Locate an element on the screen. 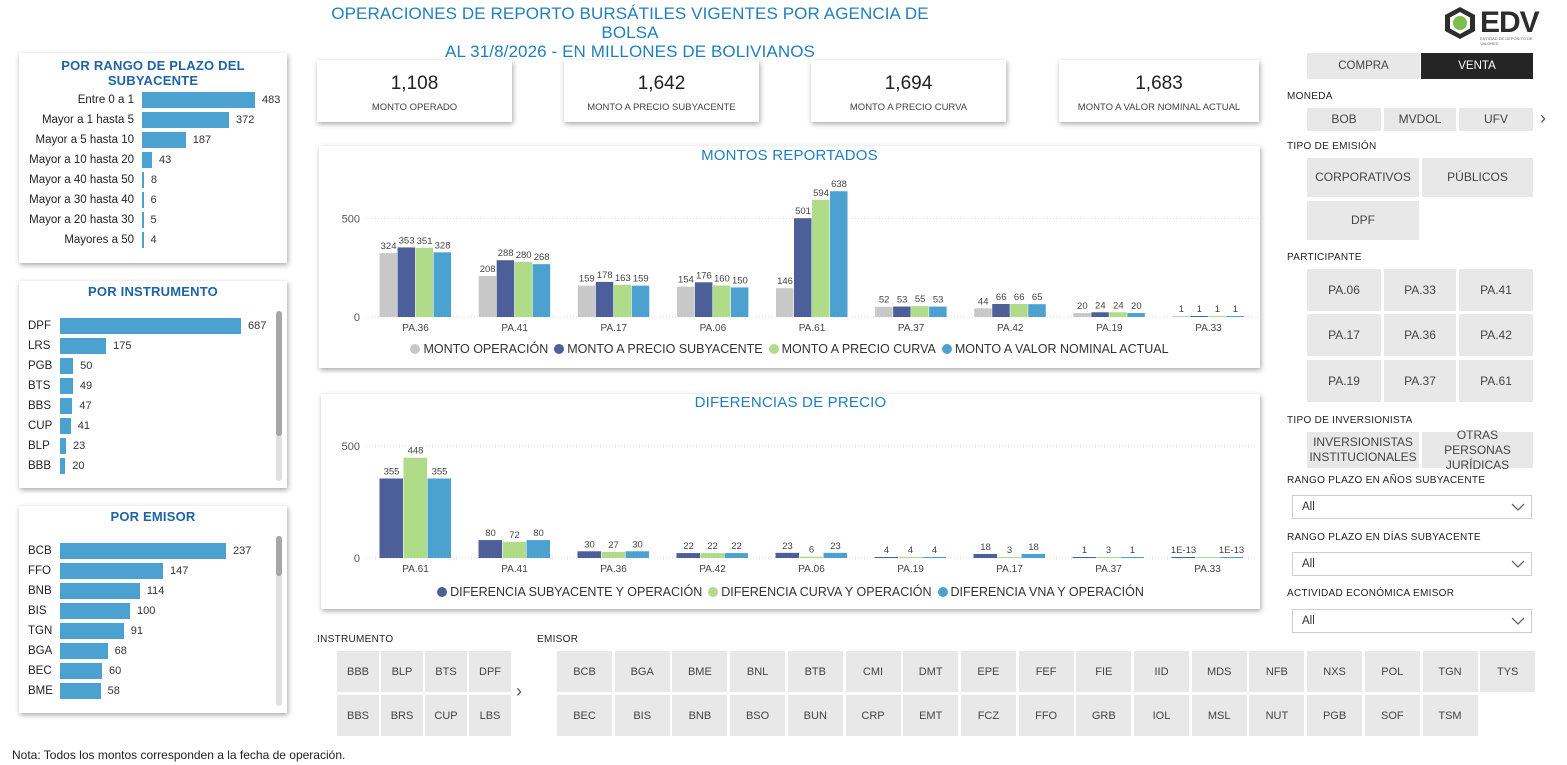 Image resolution: width=1567 pixels, height=765 pixels. emisor-tile: NXS is located at coordinates (1335, 671).